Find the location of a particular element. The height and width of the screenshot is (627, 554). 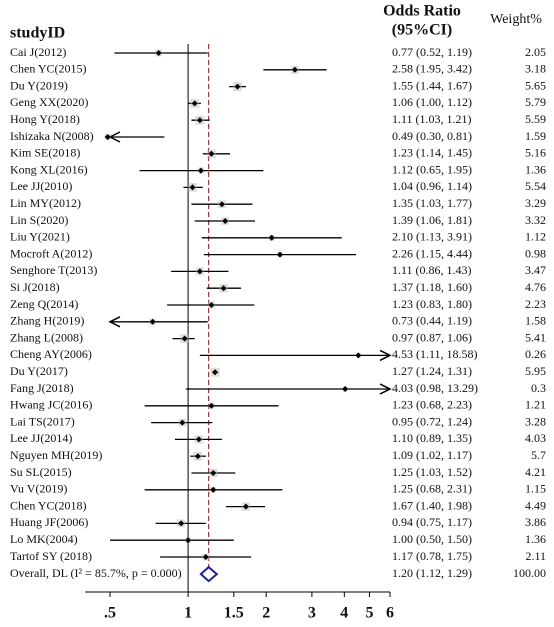

x-tick-label: 5 is located at coordinates (369, 613).